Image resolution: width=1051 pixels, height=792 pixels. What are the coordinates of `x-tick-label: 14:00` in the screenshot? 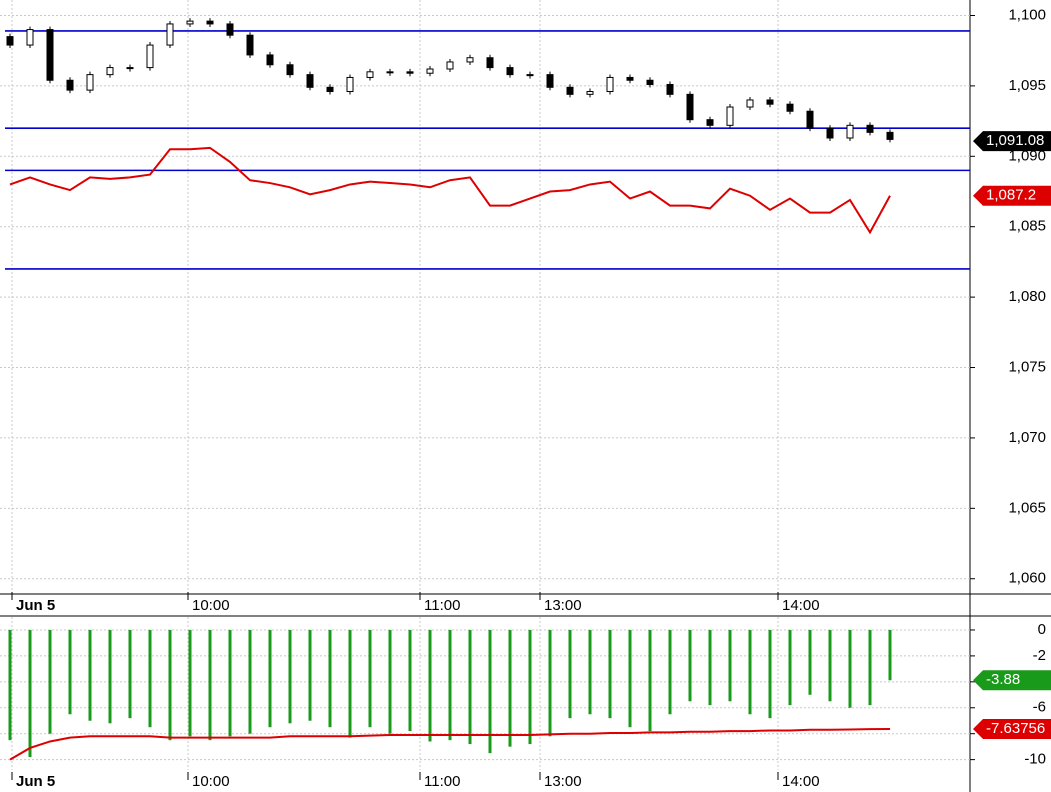 It's located at (801, 781).